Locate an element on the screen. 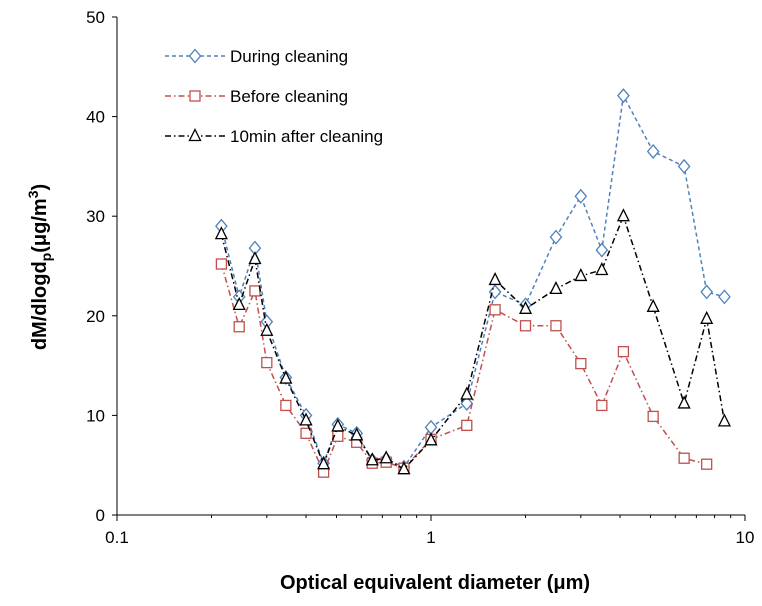  y-tick-label: 0 is located at coordinates (100, 515).